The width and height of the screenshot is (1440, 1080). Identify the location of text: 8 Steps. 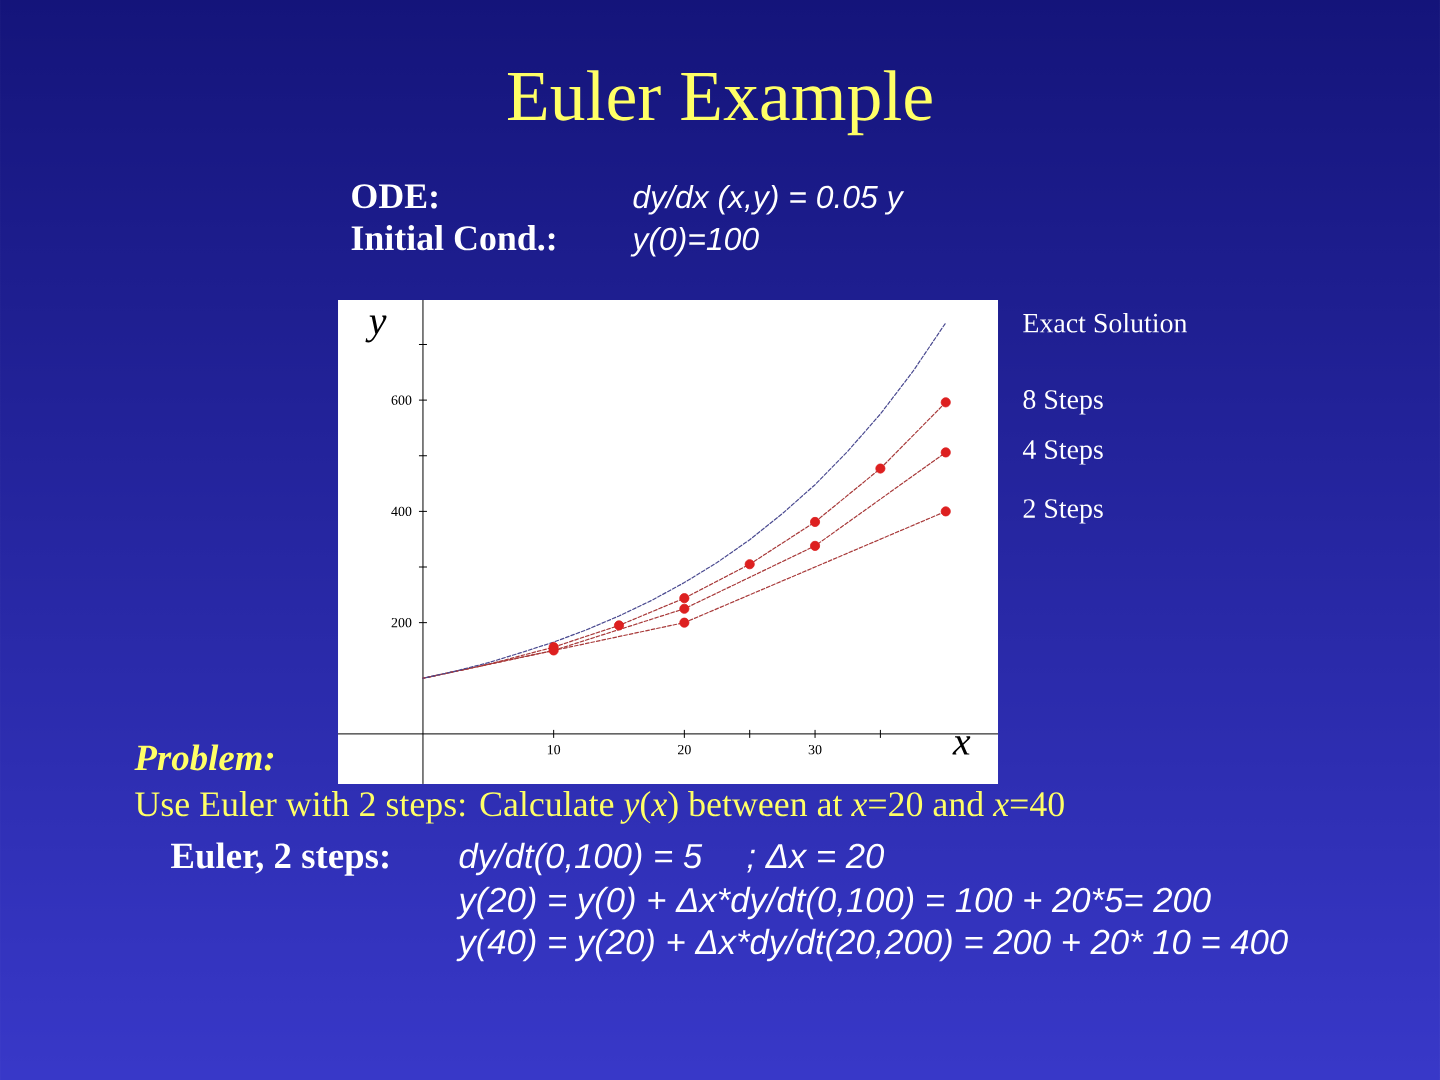
(1063, 402).